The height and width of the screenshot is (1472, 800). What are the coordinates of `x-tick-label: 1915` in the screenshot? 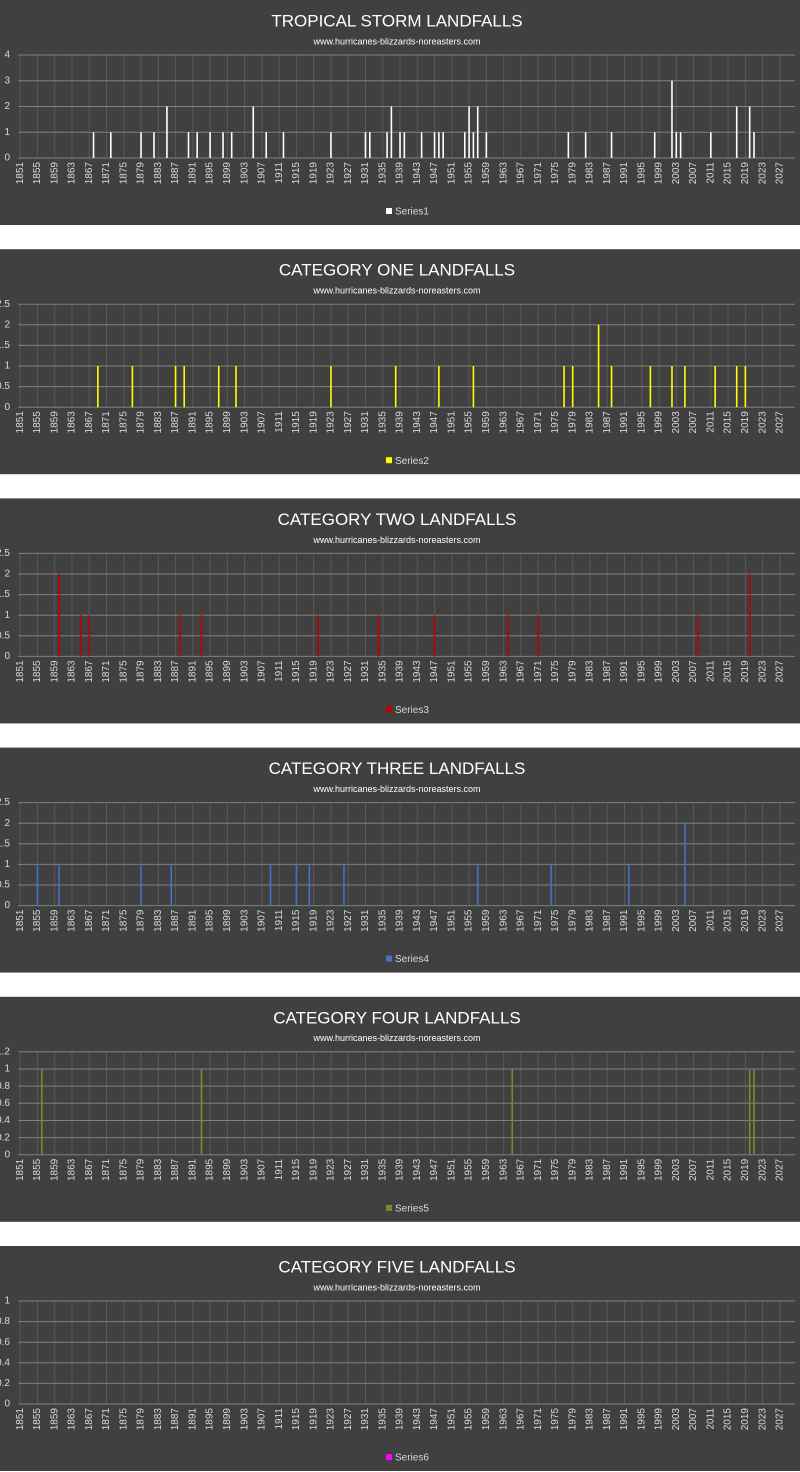 It's located at (296, 671).